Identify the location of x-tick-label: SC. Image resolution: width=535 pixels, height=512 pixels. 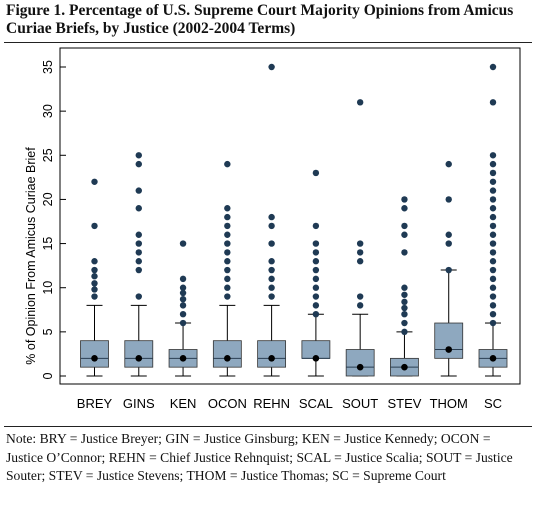
(493, 403).